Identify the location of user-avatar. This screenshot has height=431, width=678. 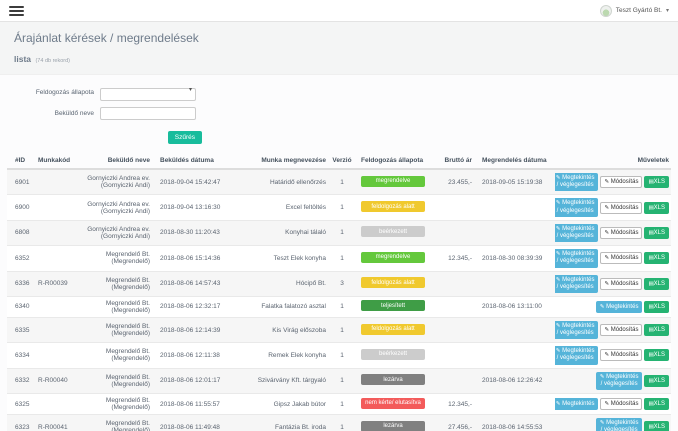
(605, 10).